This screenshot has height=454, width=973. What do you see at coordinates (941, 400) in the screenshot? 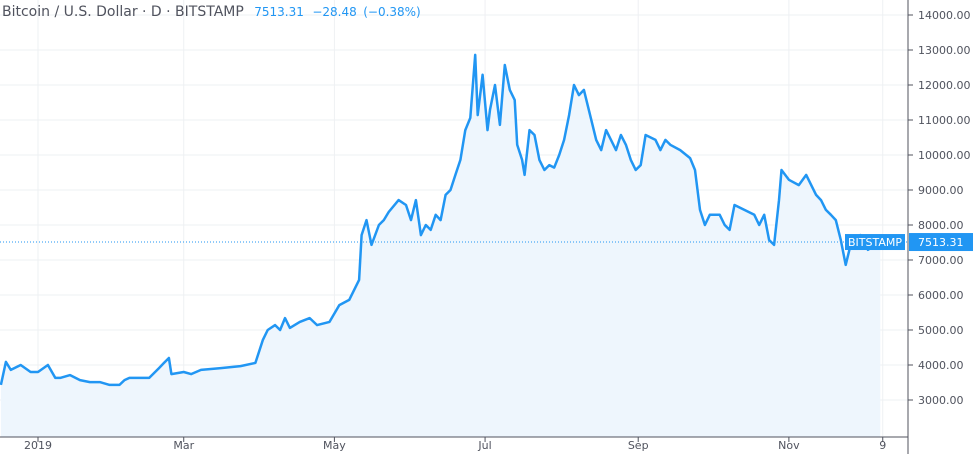
I see `y-tick-label: 3000.00` at bounding box center [941, 400].